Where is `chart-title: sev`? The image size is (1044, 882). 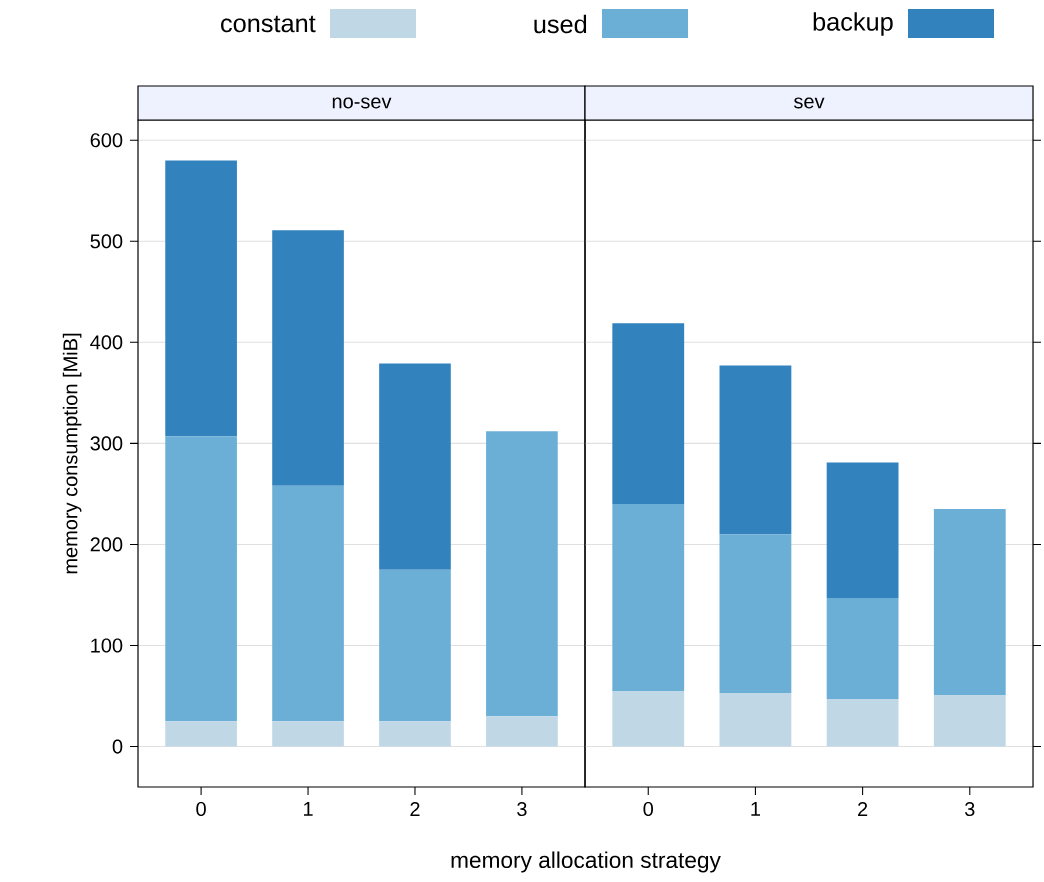
chart-title: sev is located at coordinates (809, 103).